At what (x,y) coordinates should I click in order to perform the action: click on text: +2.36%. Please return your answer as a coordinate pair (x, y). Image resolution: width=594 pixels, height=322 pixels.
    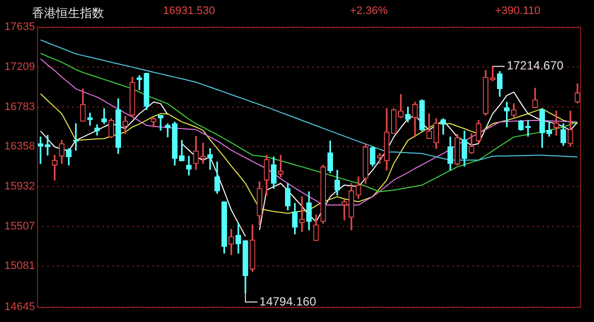
    Looking at the image, I should click on (369, 11).